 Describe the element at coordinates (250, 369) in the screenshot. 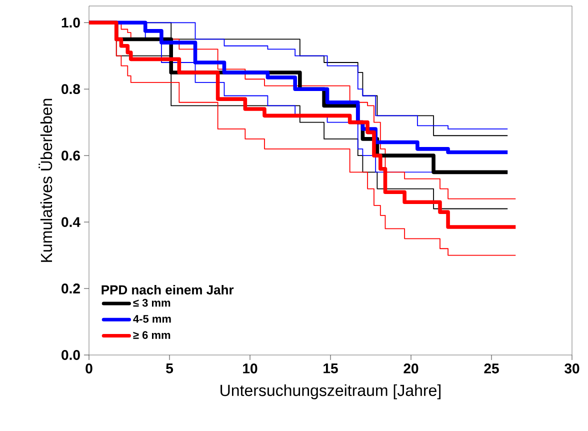

I see `x-tick-label: 10` at that location.